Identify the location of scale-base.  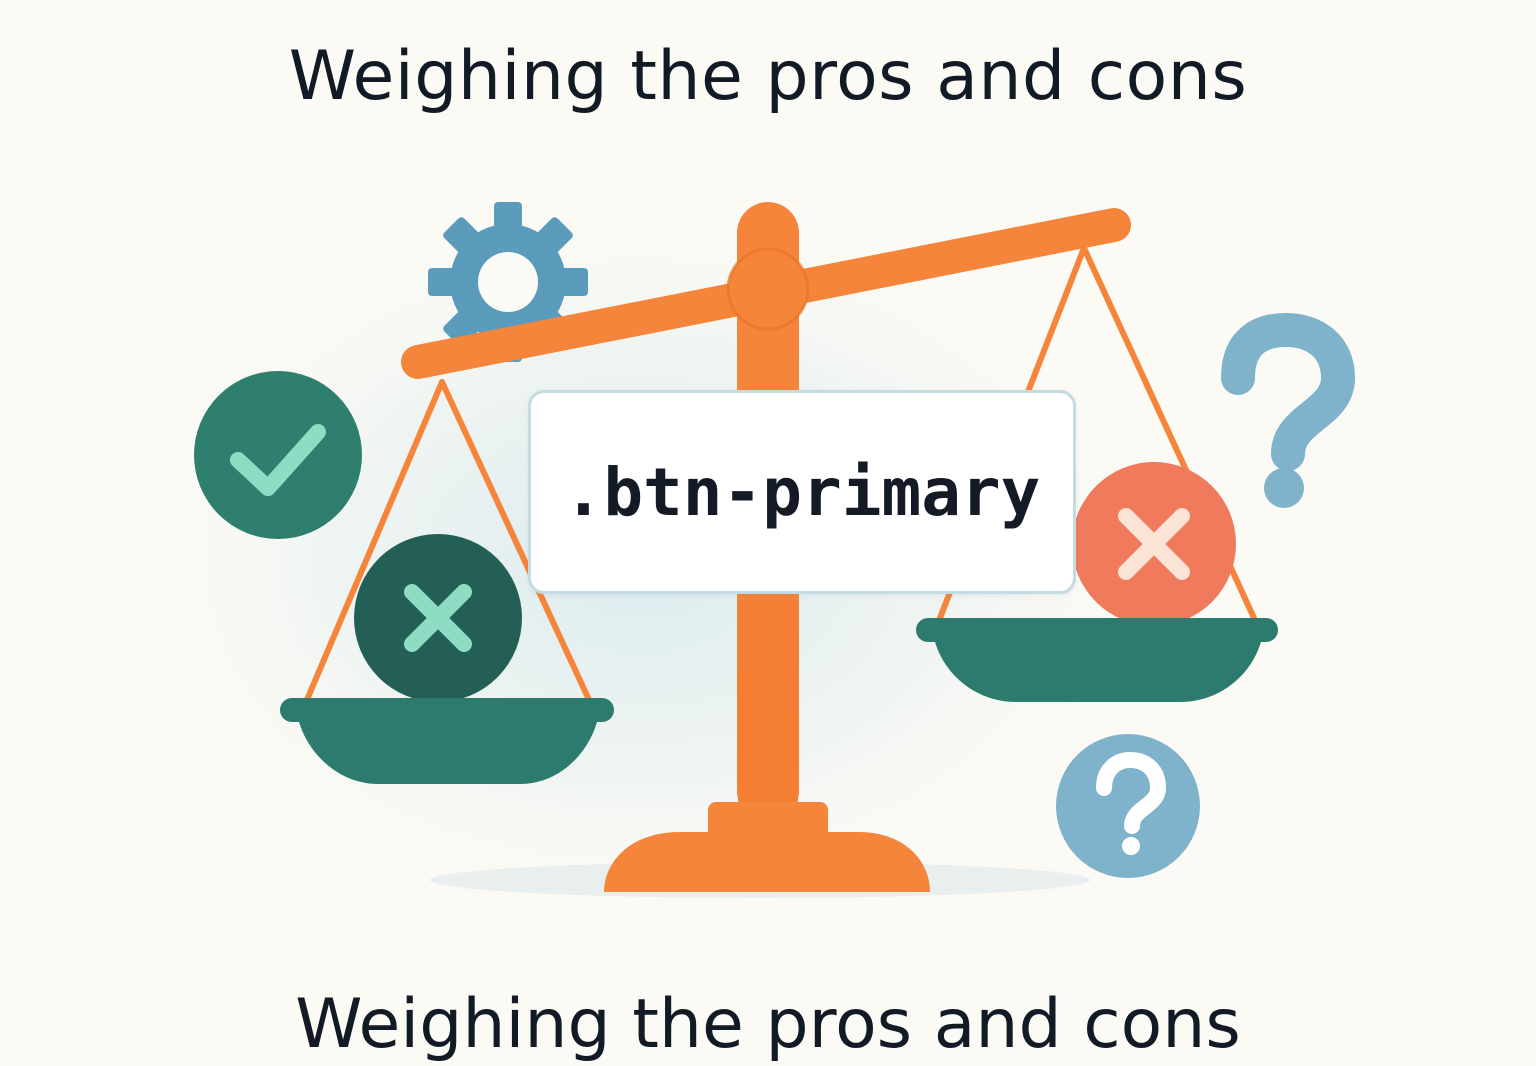
(767, 862).